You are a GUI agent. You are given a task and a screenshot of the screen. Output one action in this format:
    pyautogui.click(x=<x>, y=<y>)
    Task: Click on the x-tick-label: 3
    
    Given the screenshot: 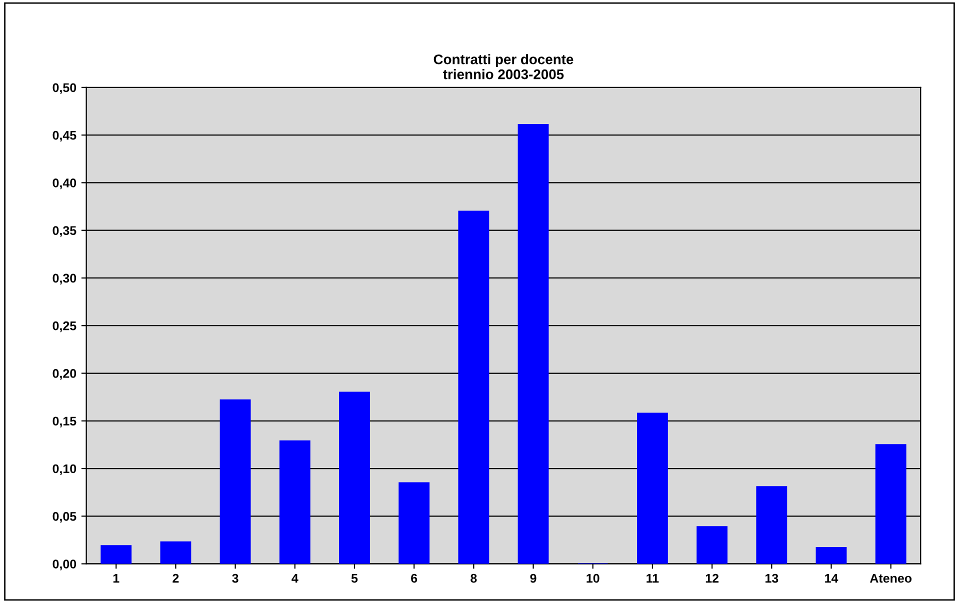 What is the action you would take?
    pyautogui.click(x=235, y=578)
    